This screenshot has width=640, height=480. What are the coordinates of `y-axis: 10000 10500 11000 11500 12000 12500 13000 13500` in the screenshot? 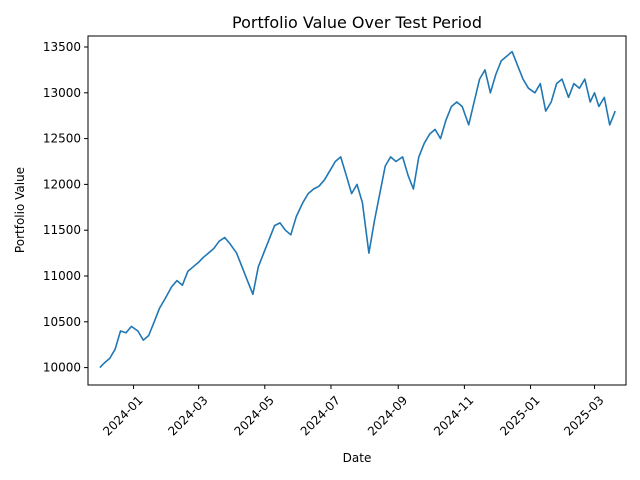 It's located at (65, 207).